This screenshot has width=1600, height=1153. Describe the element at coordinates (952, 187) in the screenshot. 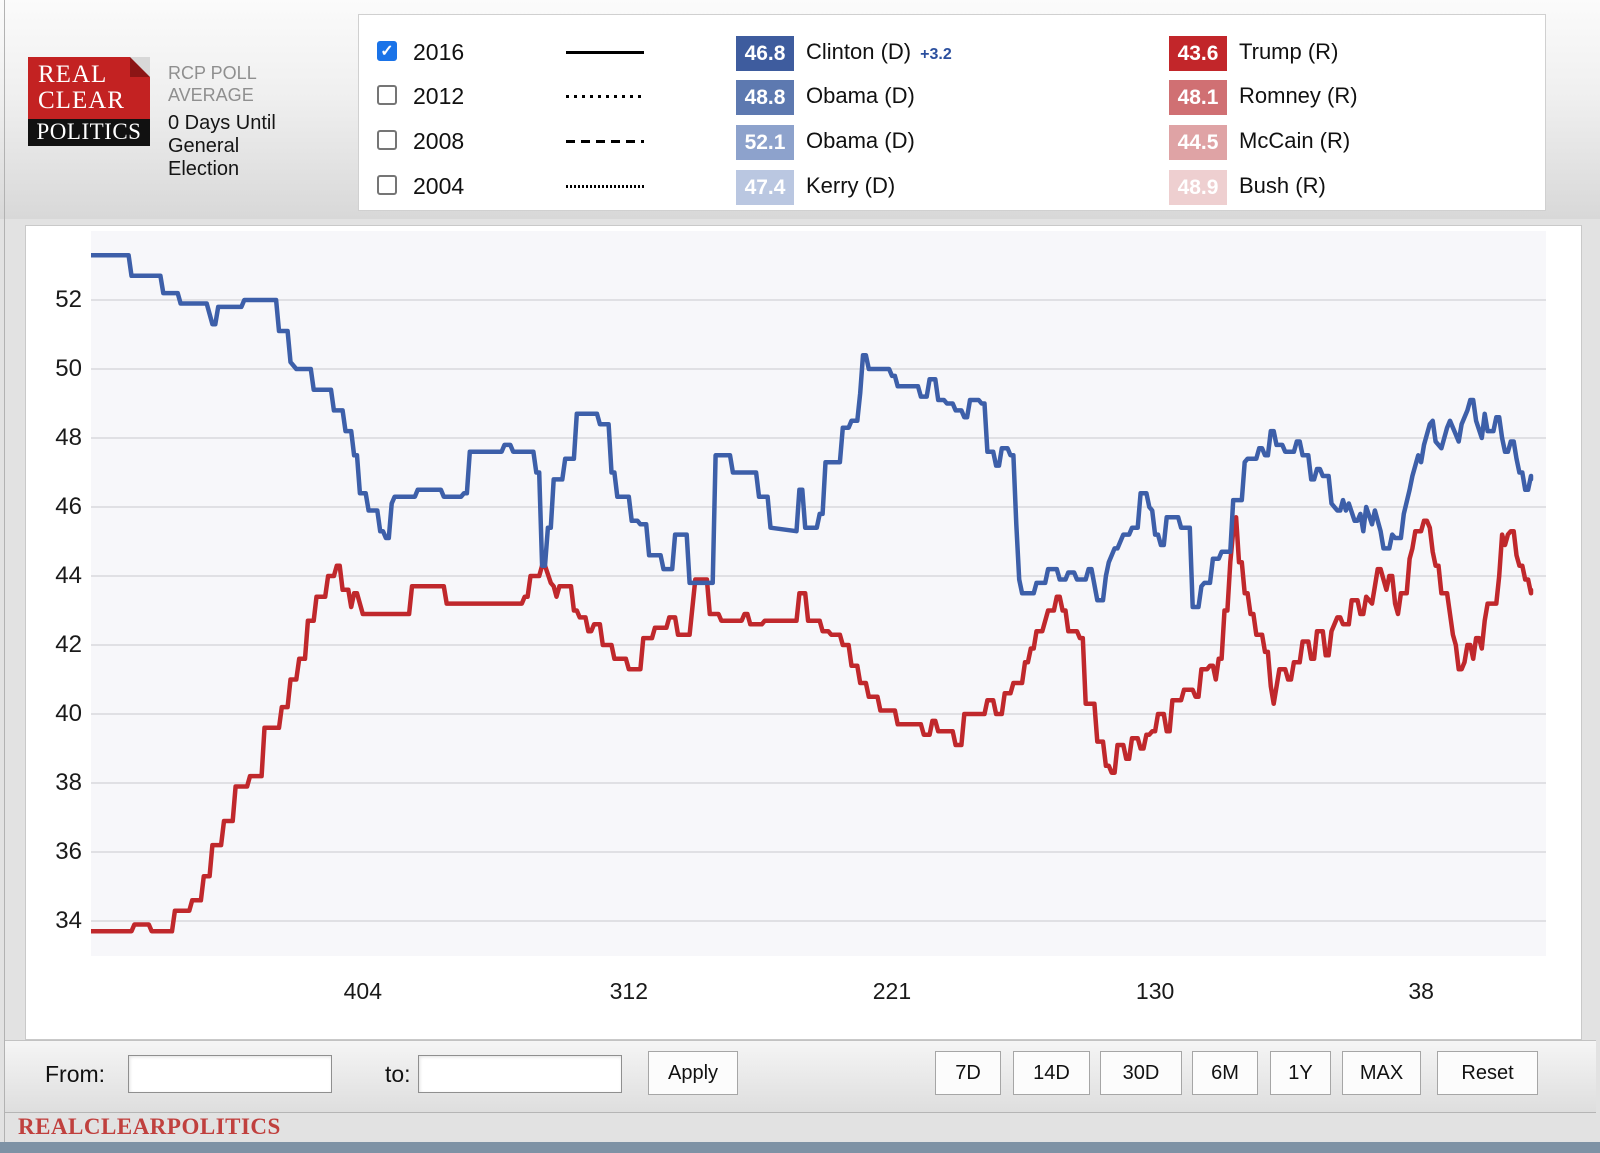

I see `legend-row-2004: 2004 47.4 Kerry (D) 48.9 Bush (R)` at that location.